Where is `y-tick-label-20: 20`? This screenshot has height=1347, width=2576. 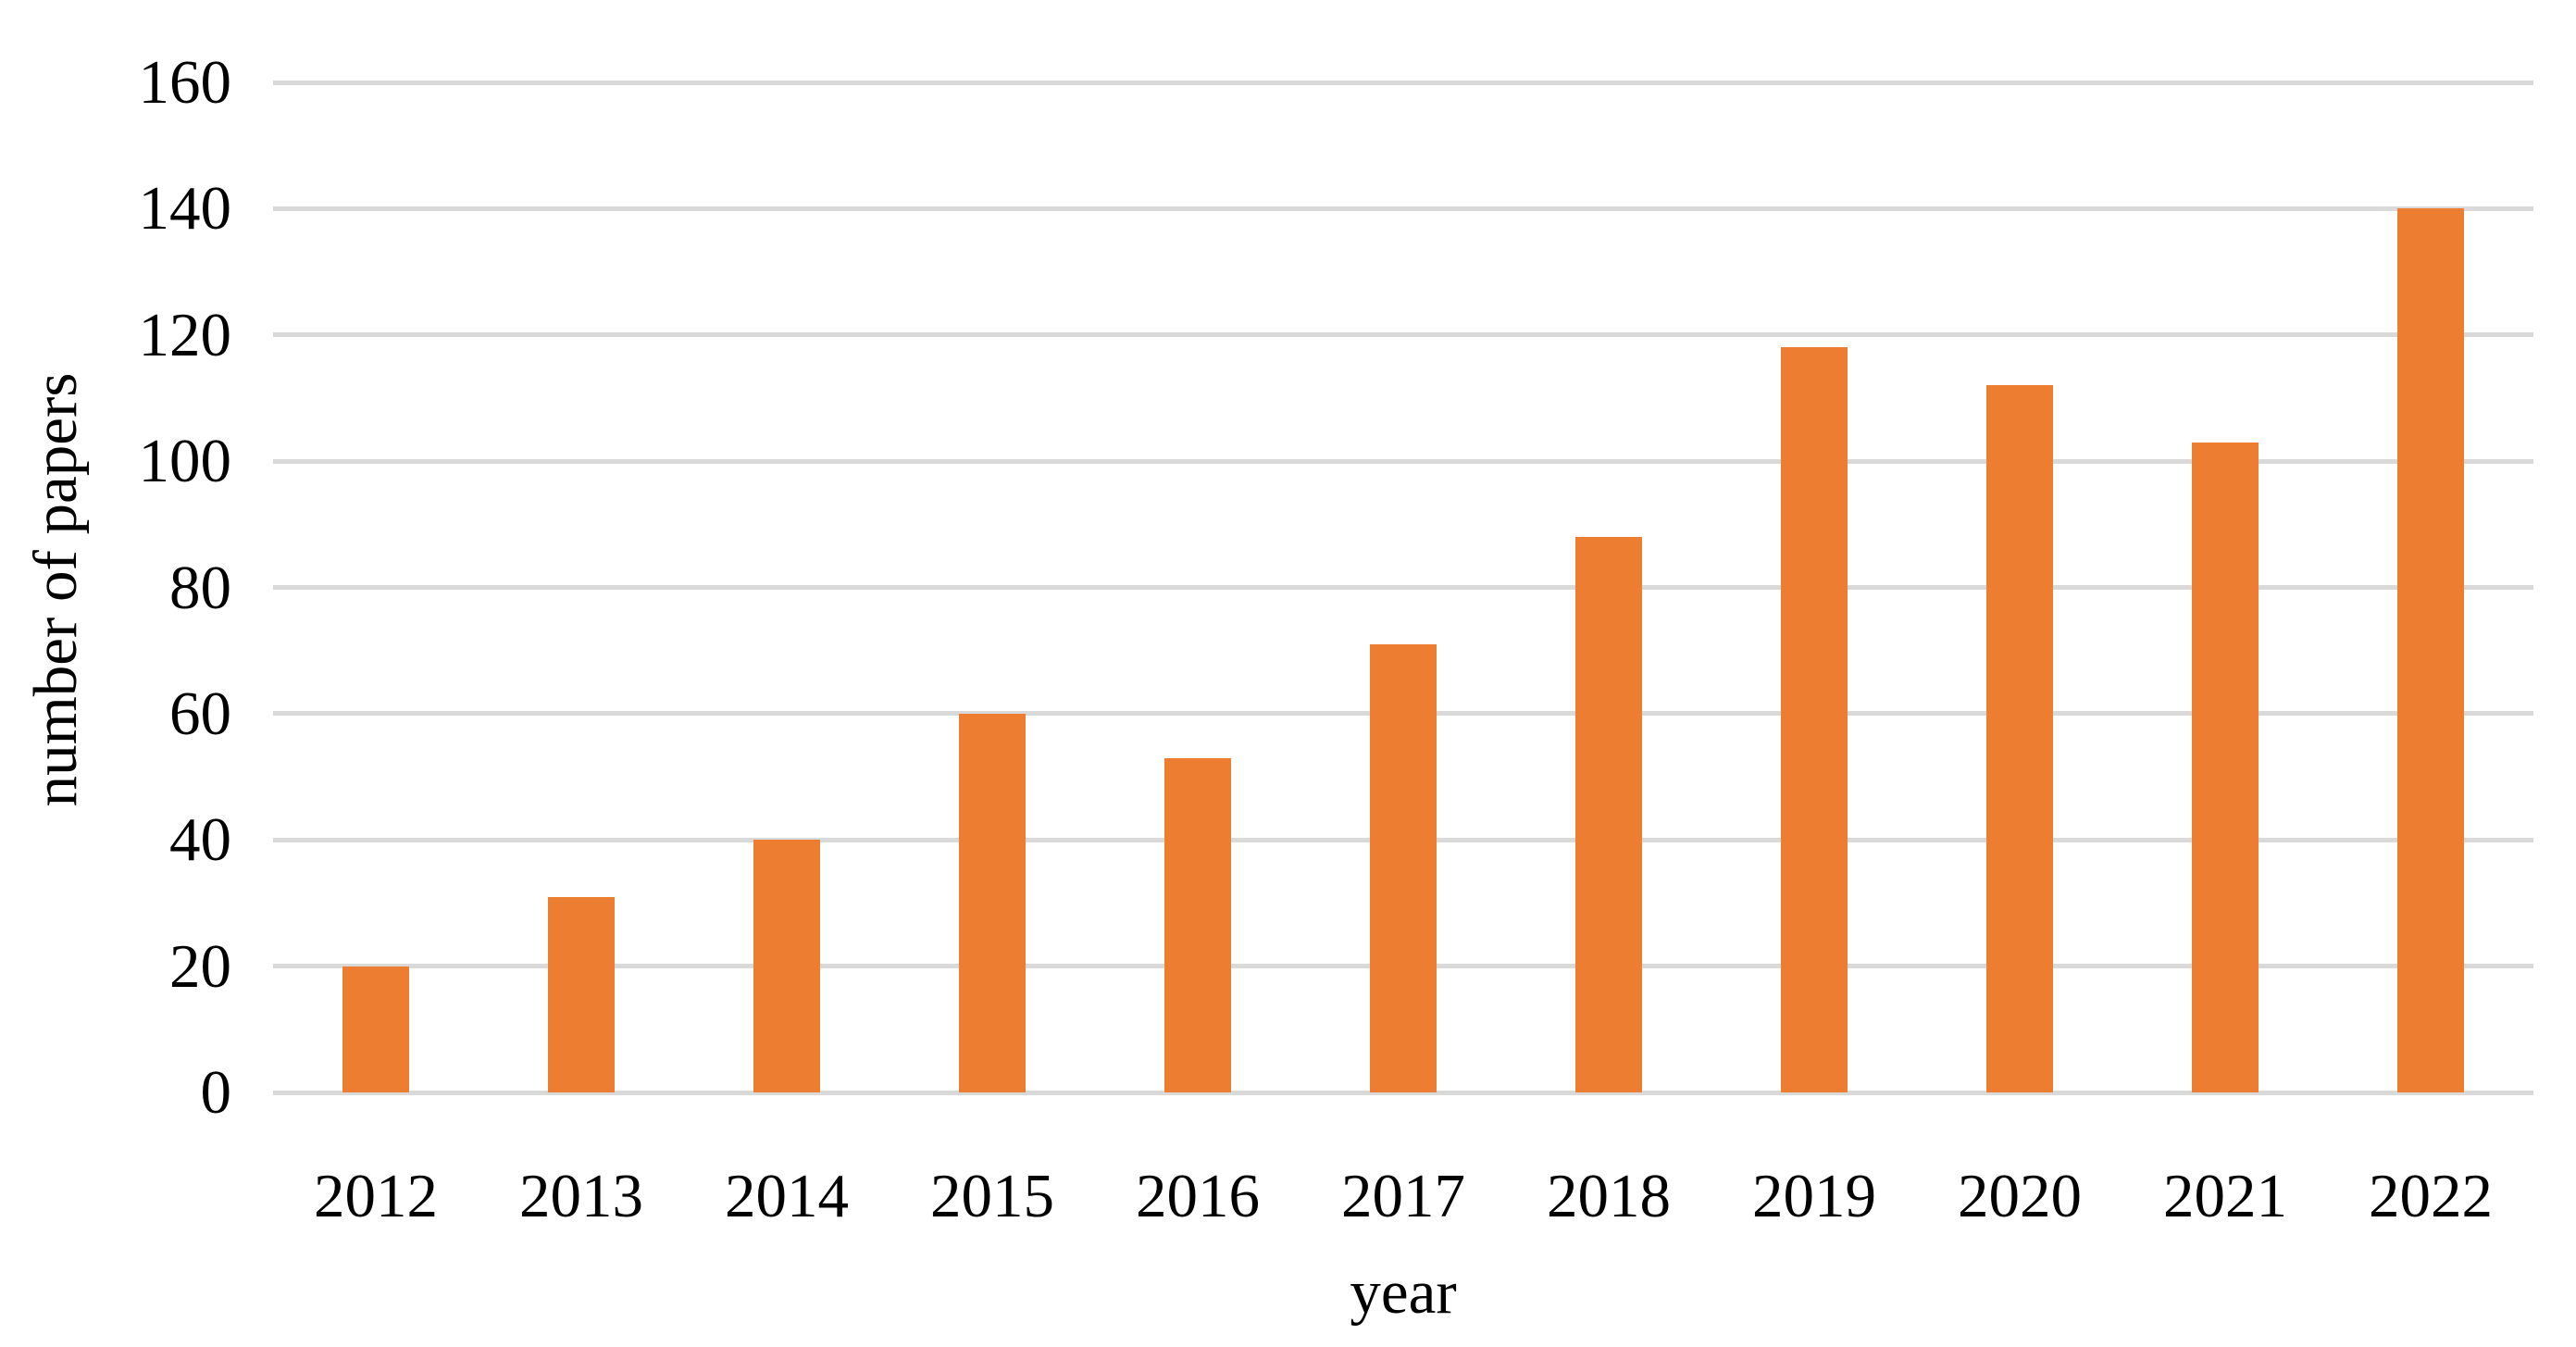
y-tick-label-20: 20 is located at coordinates (200, 966).